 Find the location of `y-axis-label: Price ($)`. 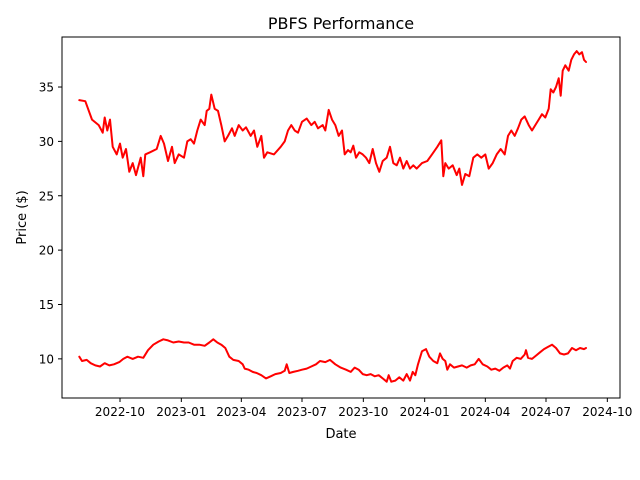

y-axis-label: Price ($) is located at coordinates (22, 217).